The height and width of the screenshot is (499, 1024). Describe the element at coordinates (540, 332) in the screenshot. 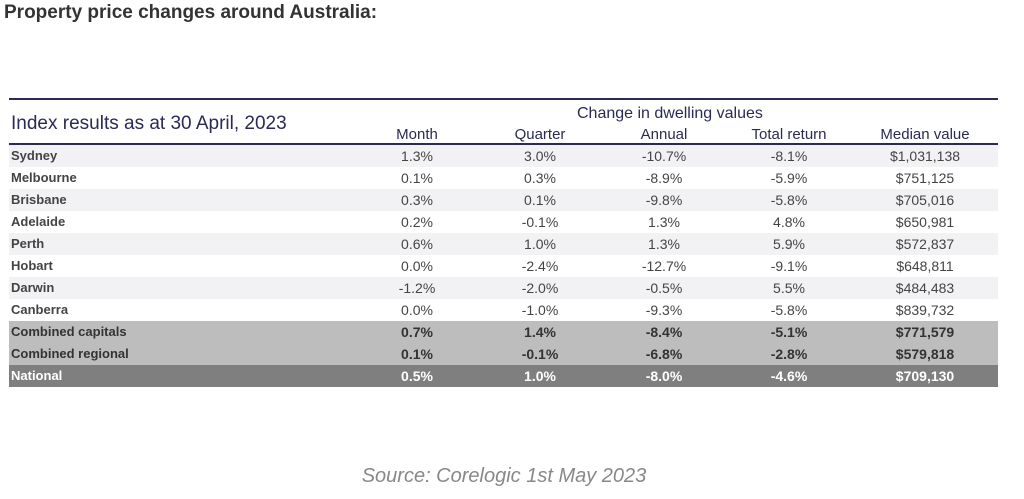

I see `cell-value: 1.4%` at that location.